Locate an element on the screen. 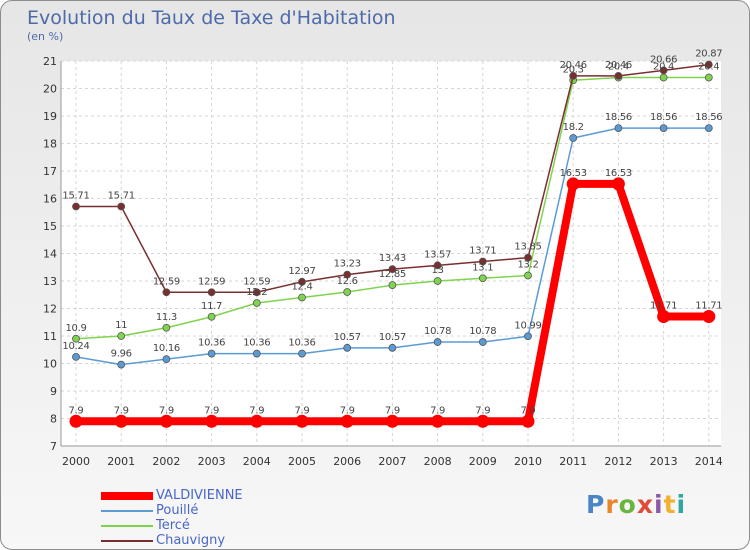 The width and height of the screenshot is (750, 550). data-label-terce: 20.4 is located at coordinates (708, 67).